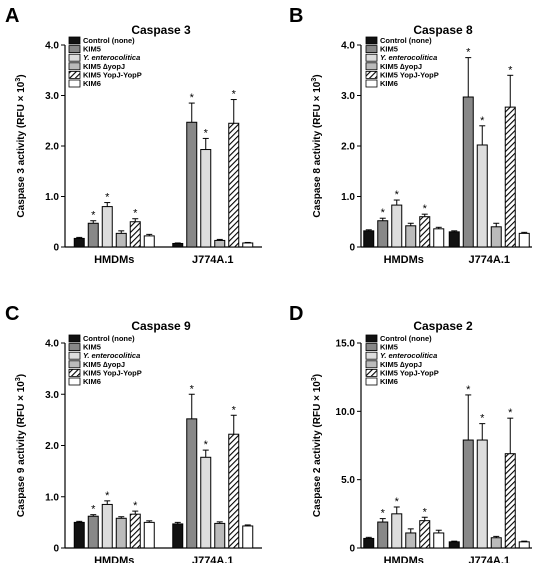 The height and width of the screenshot is (563, 541). What do you see at coordinates (111, 57) in the screenshot?
I see `legend-label: Y. enterocolitica` at bounding box center [111, 57].